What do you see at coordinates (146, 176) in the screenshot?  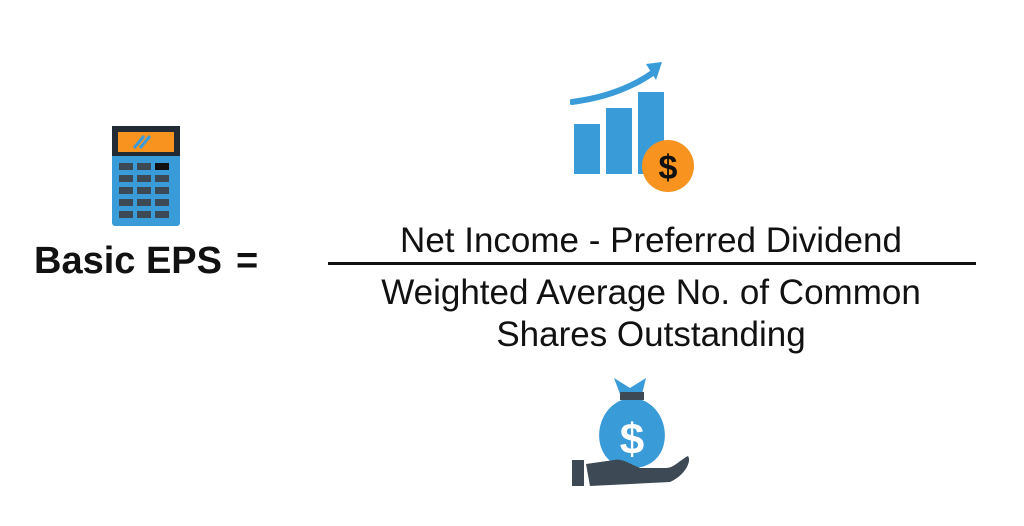 I see `calculator-icon` at bounding box center [146, 176].